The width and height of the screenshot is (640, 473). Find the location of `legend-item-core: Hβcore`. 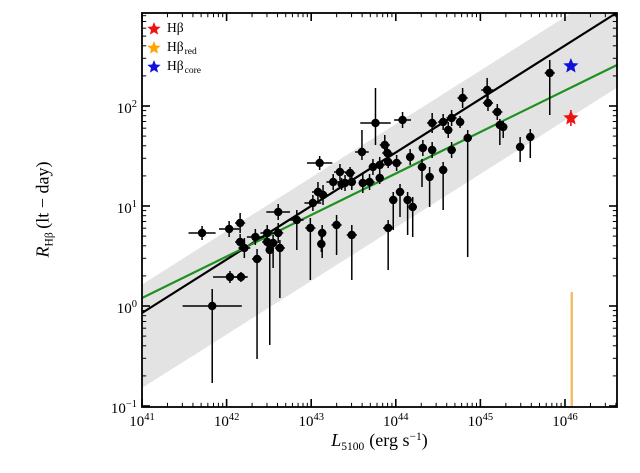

legend-item-core: Hβcore is located at coordinates (173, 66).